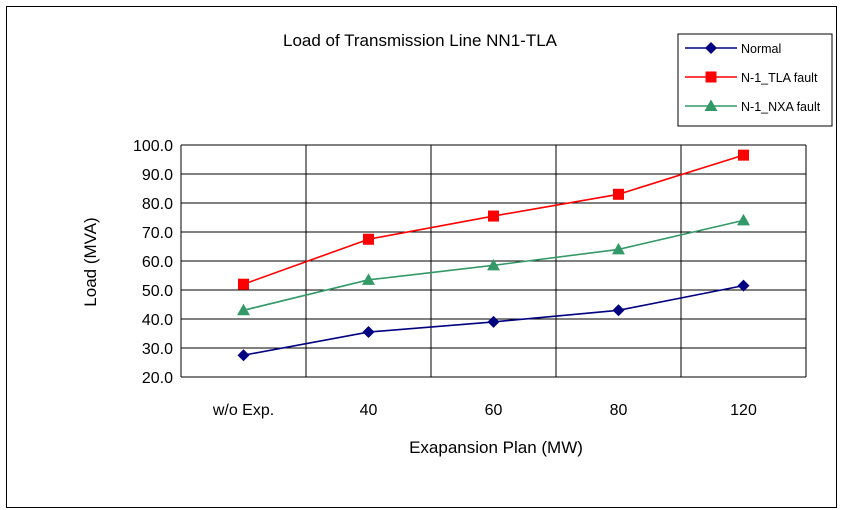 The height and width of the screenshot is (510, 844). Describe the element at coordinates (779, 78) in the screenshot. I see `legend-label: N-1_TLA fault` at that location.